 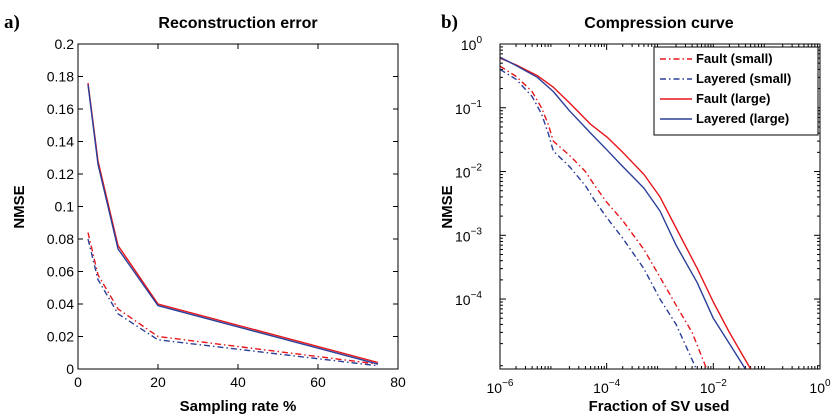 What do you see at coordinates (238, 406) in the screenshot?
I see `panel-a-xlabel: Sampling rate %` at bounding box center [238, 406].